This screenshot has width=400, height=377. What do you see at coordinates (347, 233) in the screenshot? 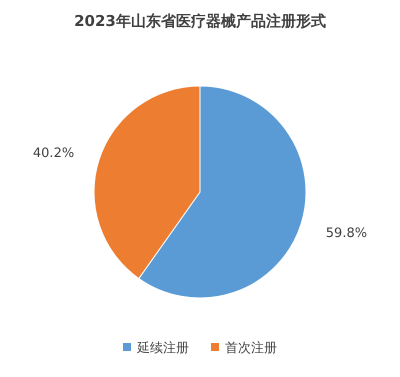
I see `data-label: 59.8%` at bounding box center [347, 233].